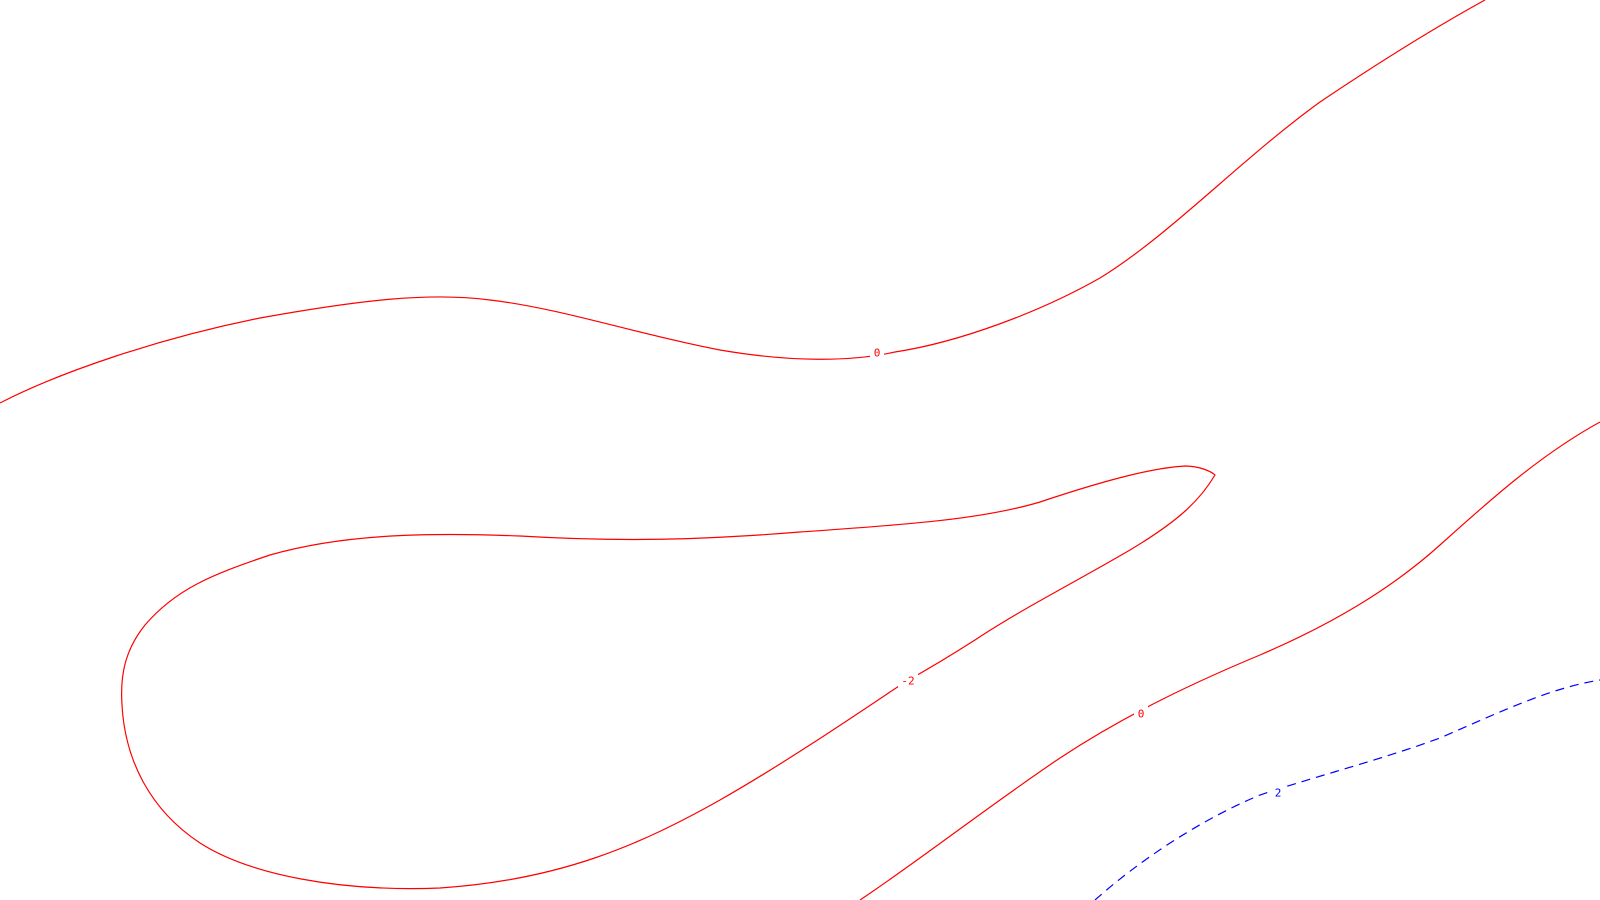  I want to click on contour-line-dashed-two, so click(1347, 789).